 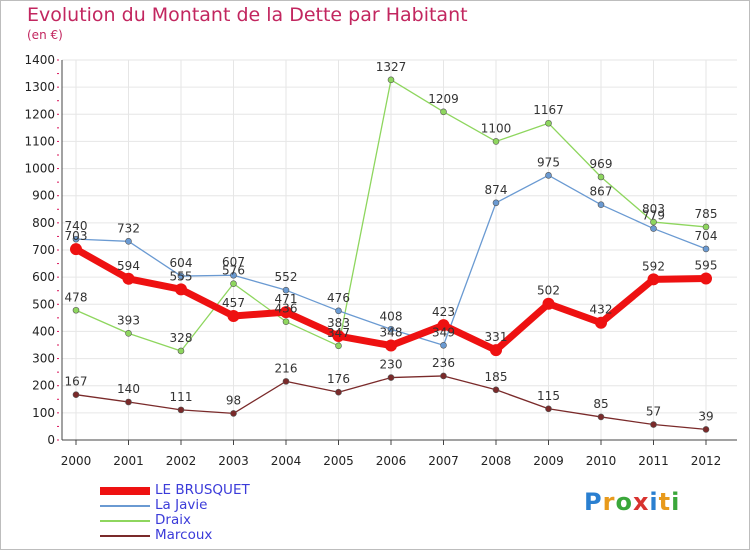 What do you see at coordinates (338, 461) in the screenshot?
I see `x-tick-label: 2005` at bounding box center [338, 461].